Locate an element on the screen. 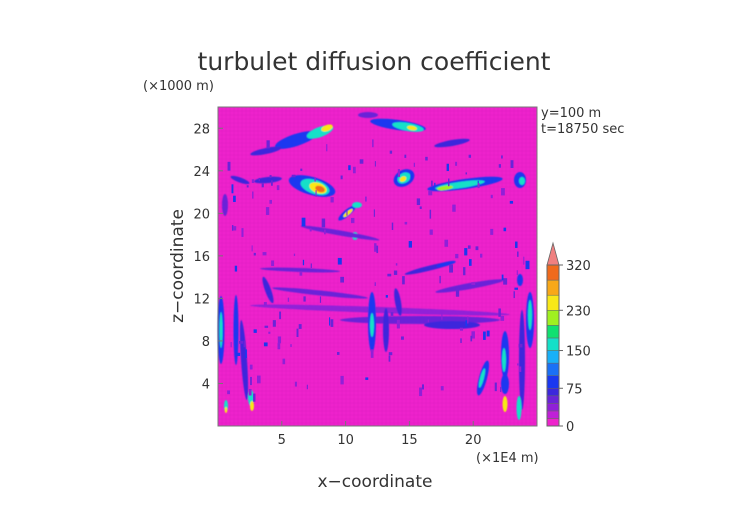 This screenshot has width=752, height=532. y-tick-label: 20 is located at coordinates (201, 214).